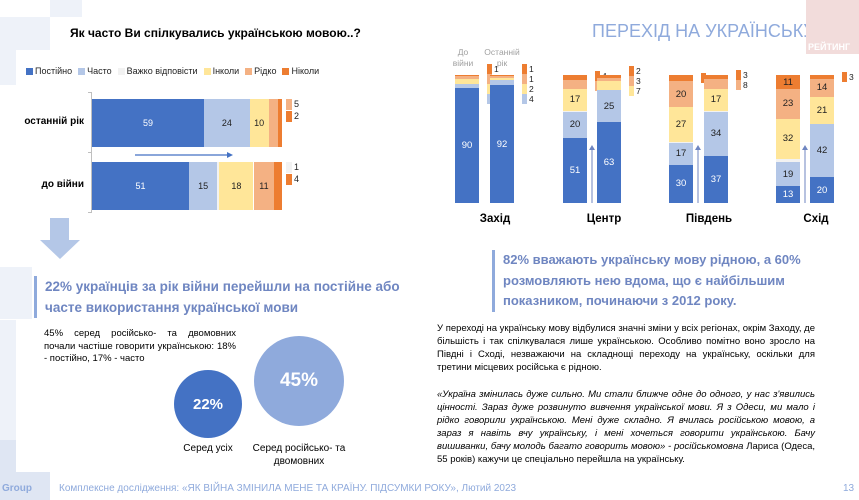 The width and height of the screenshot is (859, 500). Describe the element at coordinates (528, 79) in the screenshot. I see `region-value-label-рідко: 1` at that location.